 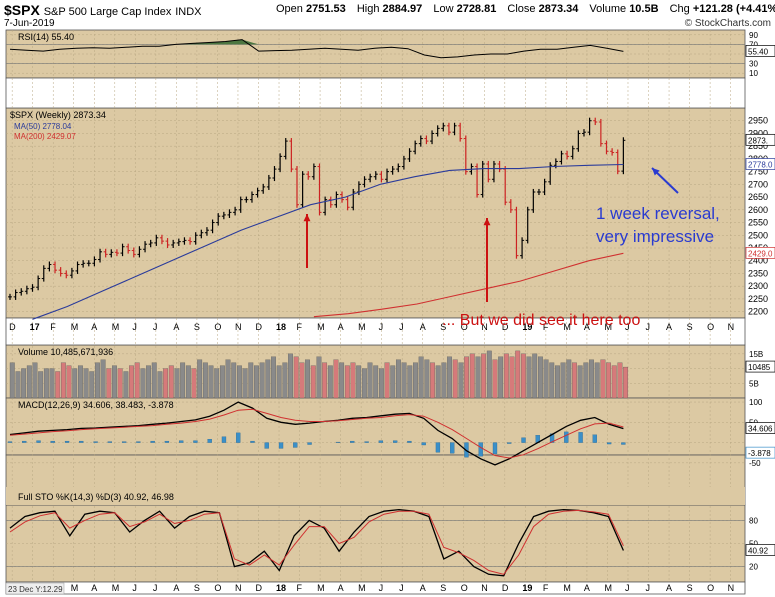 I want to click on sto-value-tag-text: 40.92, so click(x=758, y=550).